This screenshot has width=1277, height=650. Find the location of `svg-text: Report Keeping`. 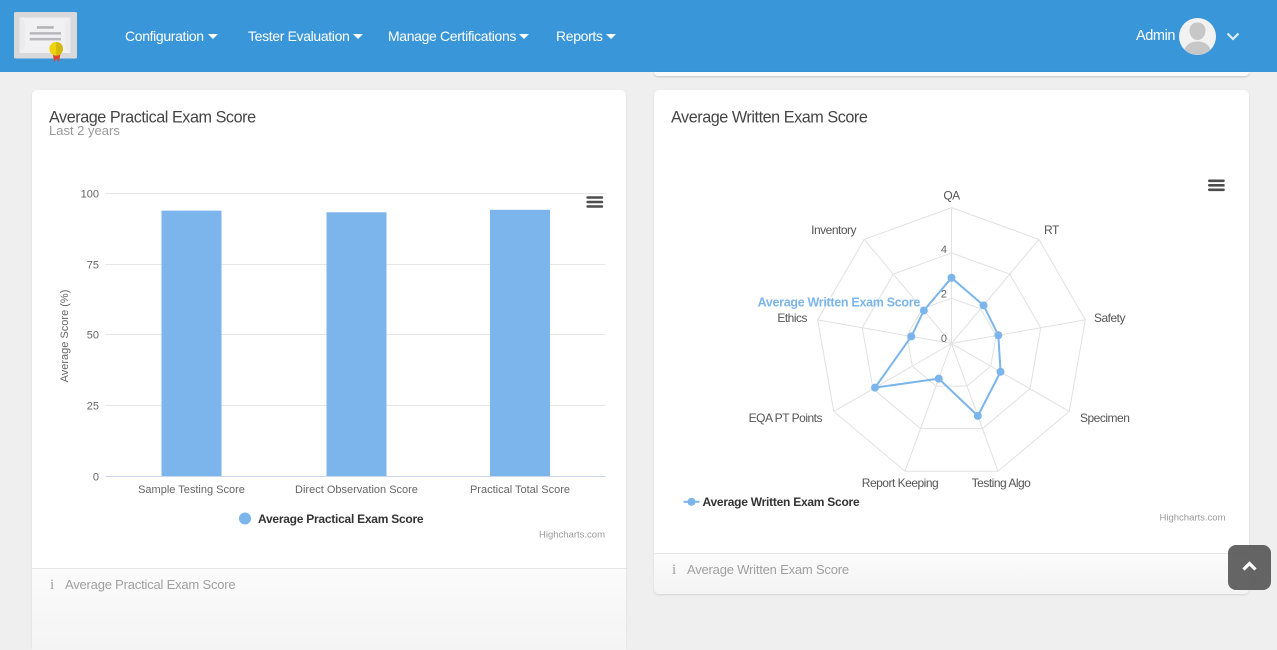

svg-text: Report Keeping is located at coordinates (900, 483).